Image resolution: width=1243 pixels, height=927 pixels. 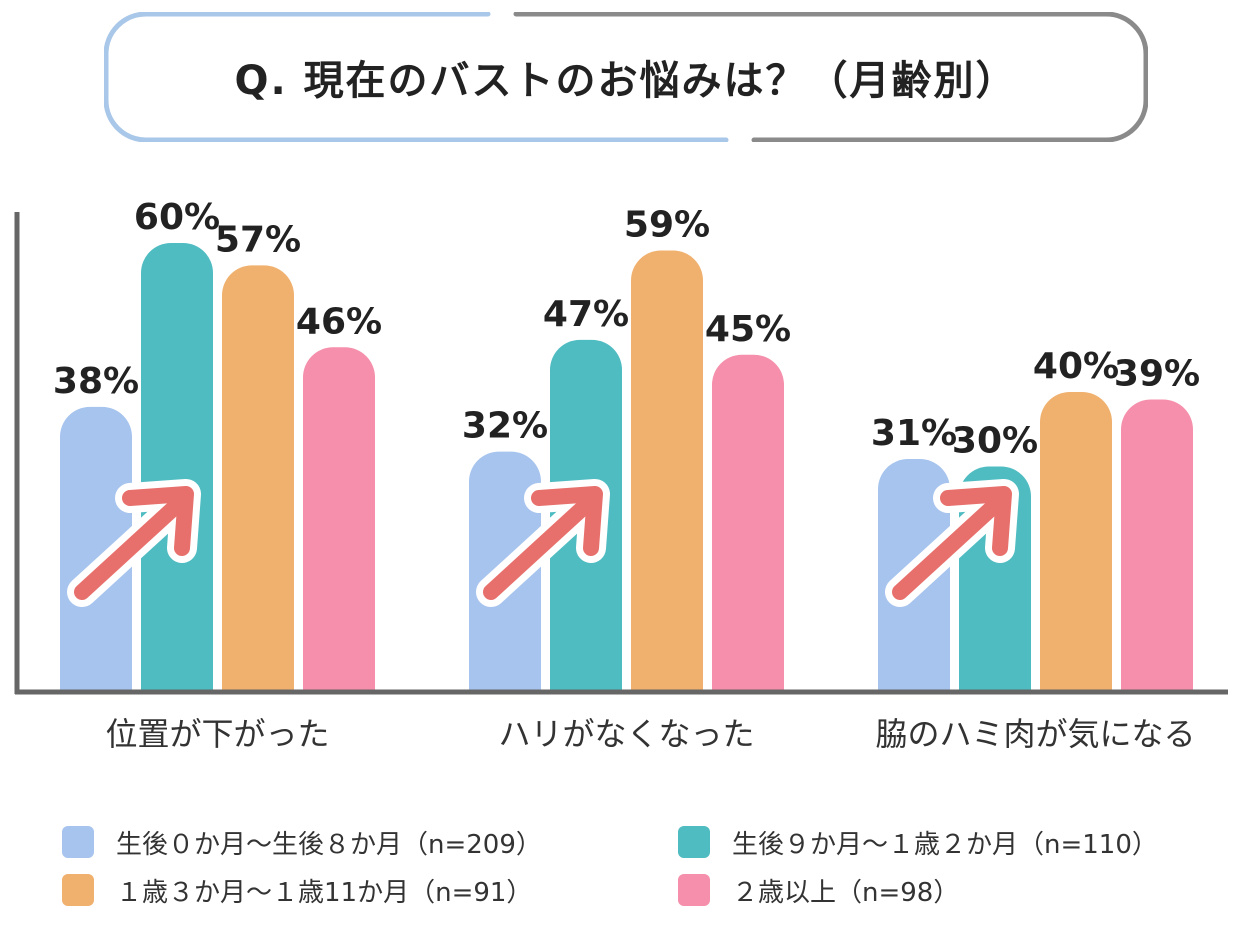 I want to click on value-label-1-2: 59%, so click(x=667, y=224).